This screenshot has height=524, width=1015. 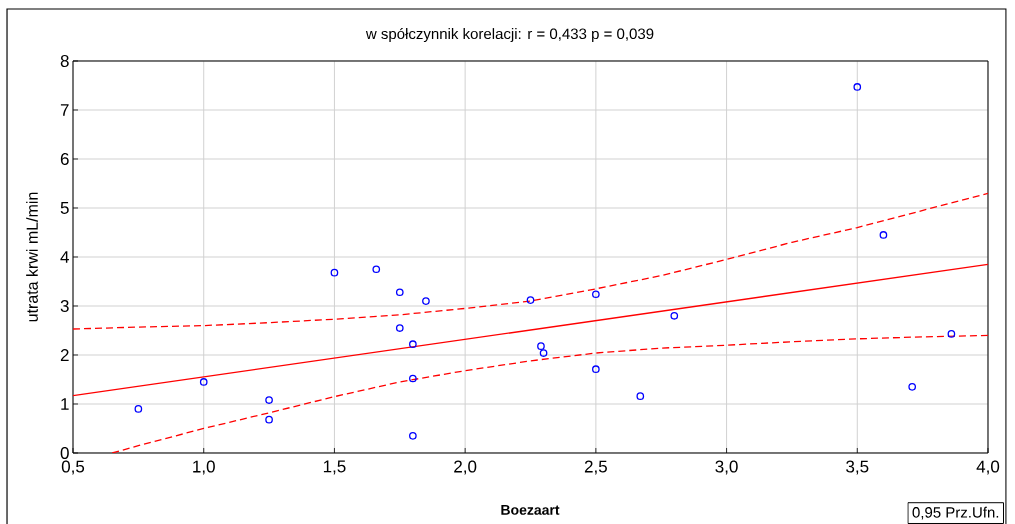 What do you see at coordinates (595, 467) in the screenshot?
I see `x-tick-label: 2,5` at bounding box center [595, 467].